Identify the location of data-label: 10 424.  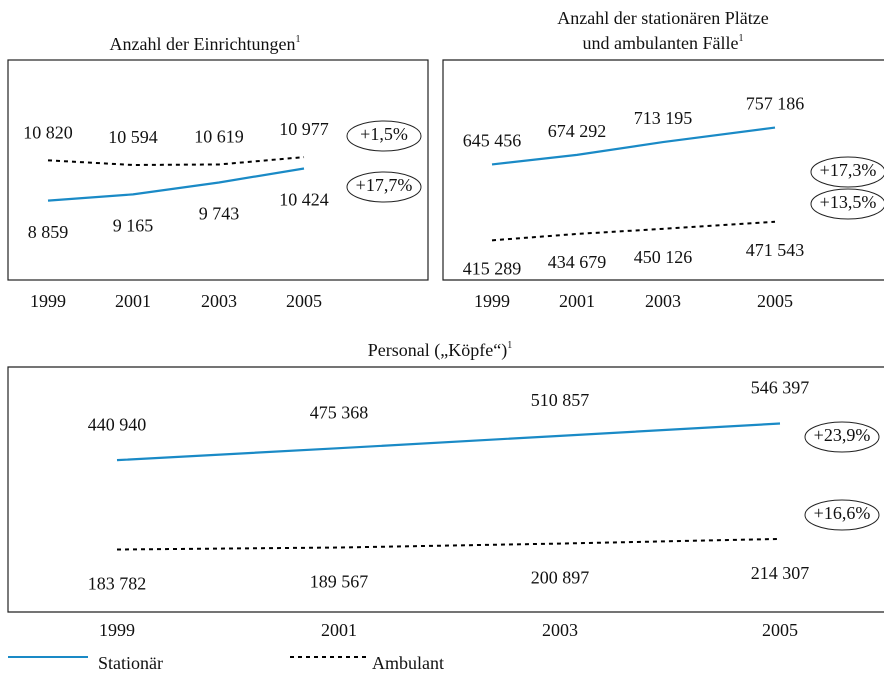
(304, 200).